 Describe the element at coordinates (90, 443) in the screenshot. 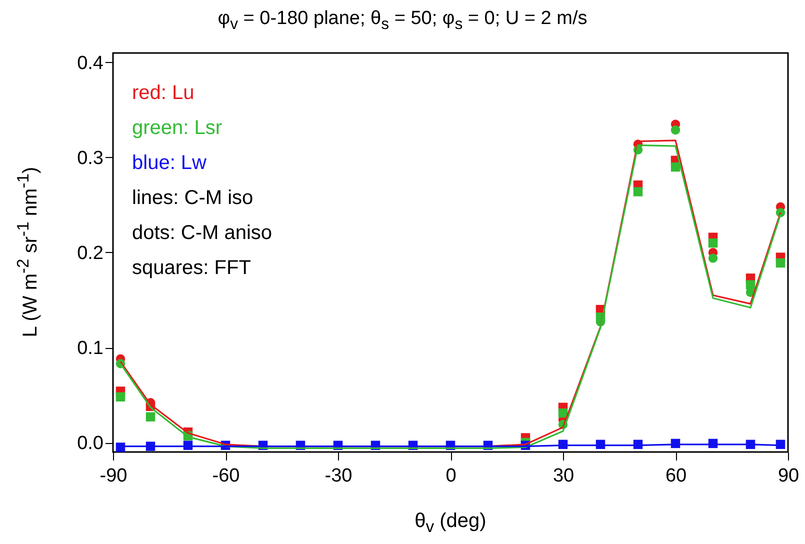

I see `y-tick-label: 0.0` at that location.